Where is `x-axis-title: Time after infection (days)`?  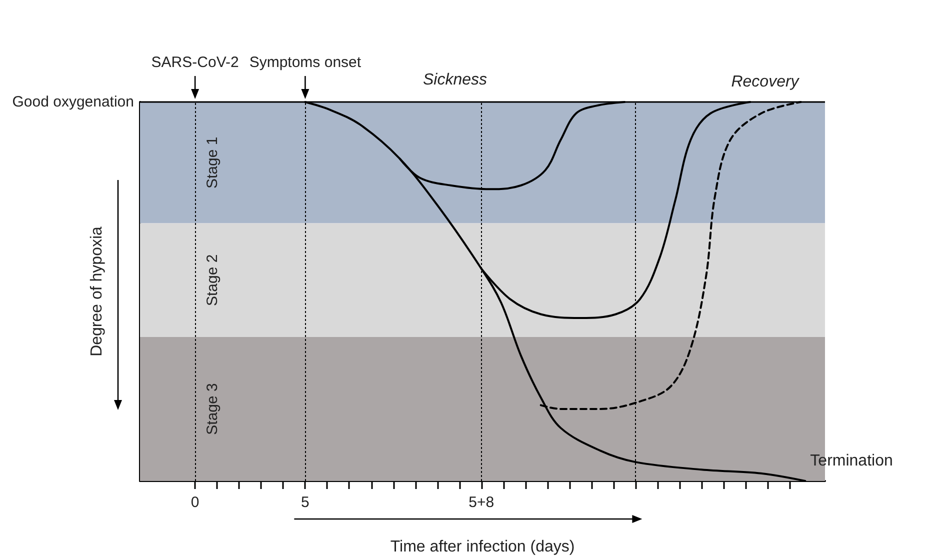 x-axis-title: Time after infection (days) is located at coordinates (482, 547).